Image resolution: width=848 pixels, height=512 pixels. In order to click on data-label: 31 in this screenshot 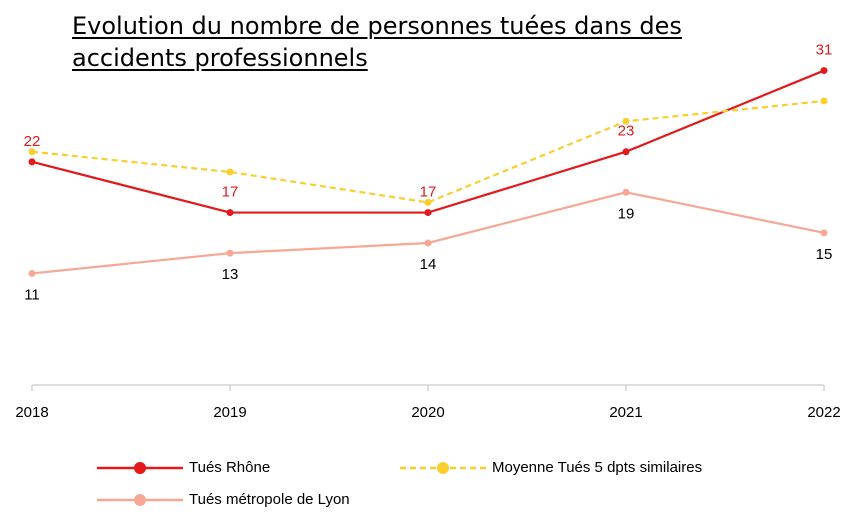, I will do `click(824, 50)`.